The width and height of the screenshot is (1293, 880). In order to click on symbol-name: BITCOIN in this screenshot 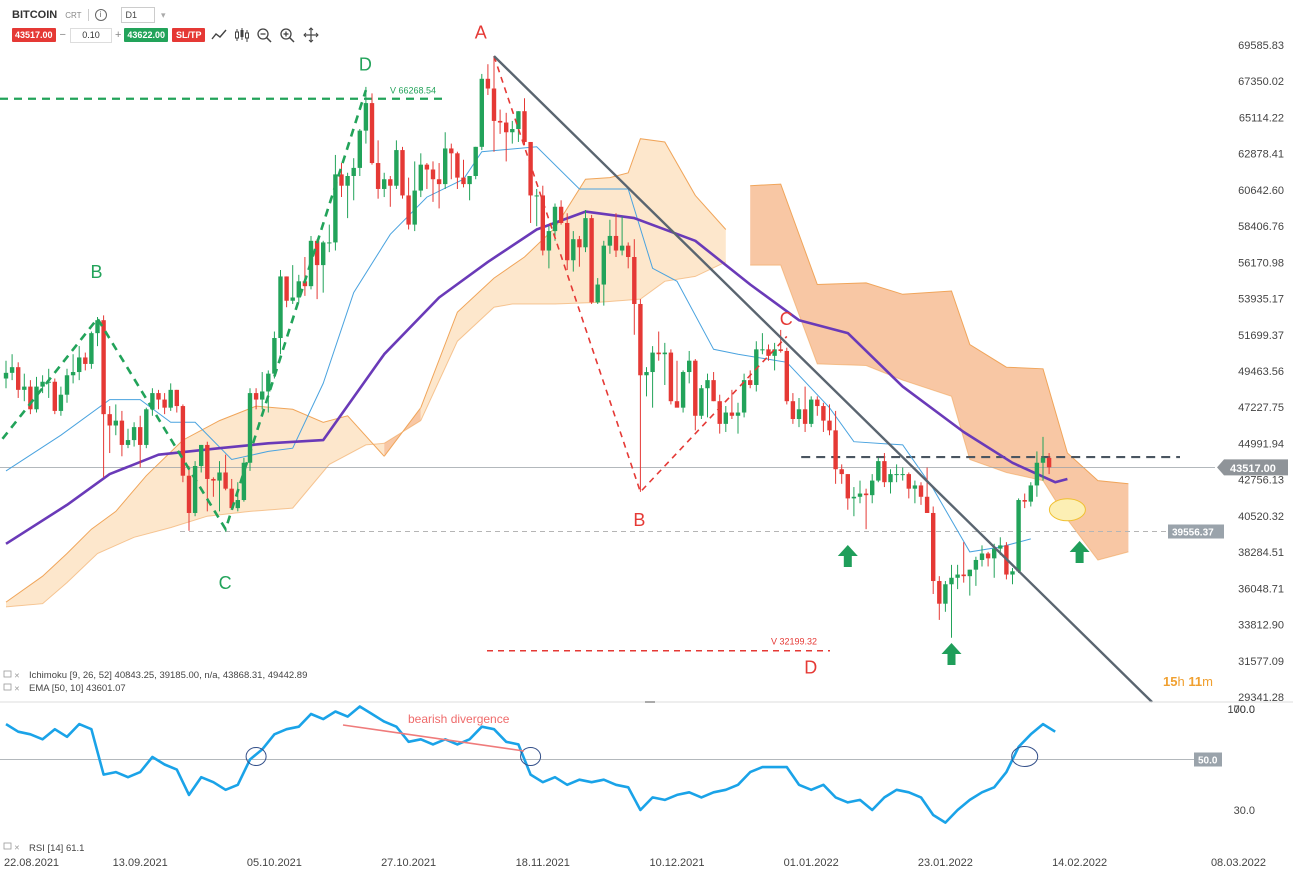, I will do `click(35, 15)`.